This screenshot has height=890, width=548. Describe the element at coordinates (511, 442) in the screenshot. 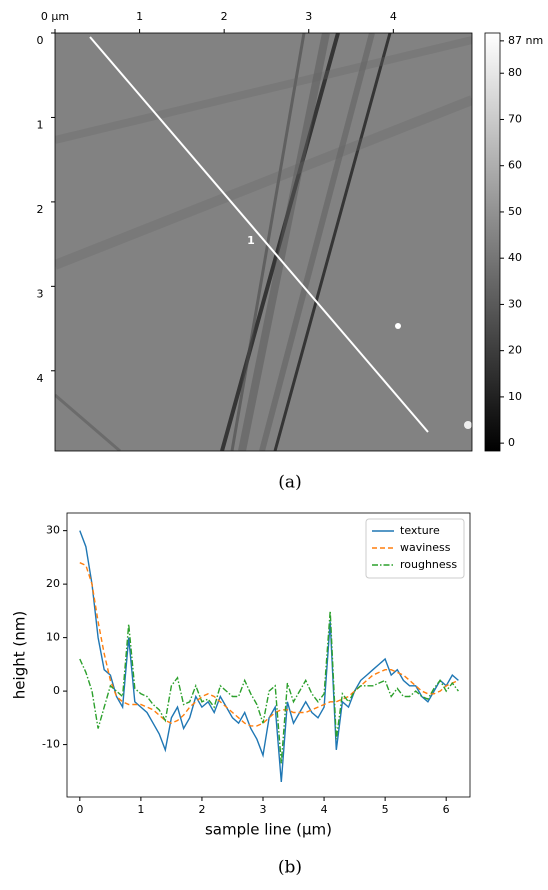

I see `colorbar-tick-label: 0` at that location.